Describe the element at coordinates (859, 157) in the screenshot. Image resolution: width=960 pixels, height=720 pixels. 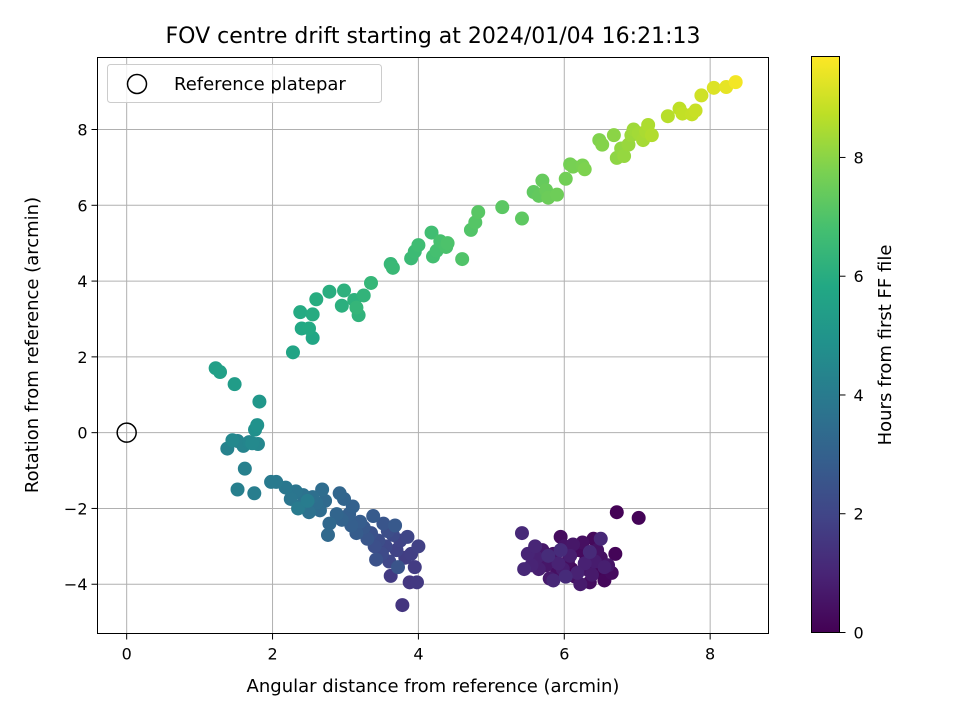
I see `colorbar-tick-label: 8` at that location.